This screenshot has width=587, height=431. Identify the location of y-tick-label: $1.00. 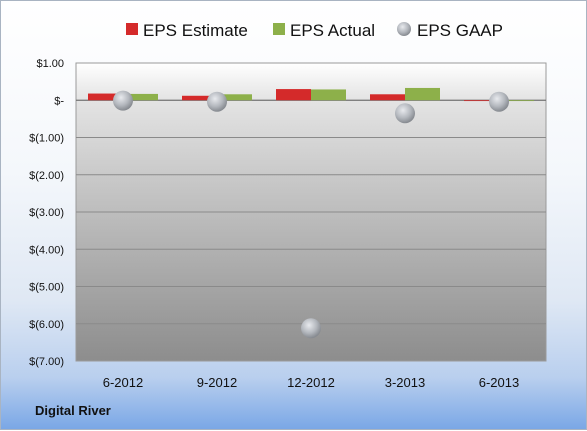
(50, 64).